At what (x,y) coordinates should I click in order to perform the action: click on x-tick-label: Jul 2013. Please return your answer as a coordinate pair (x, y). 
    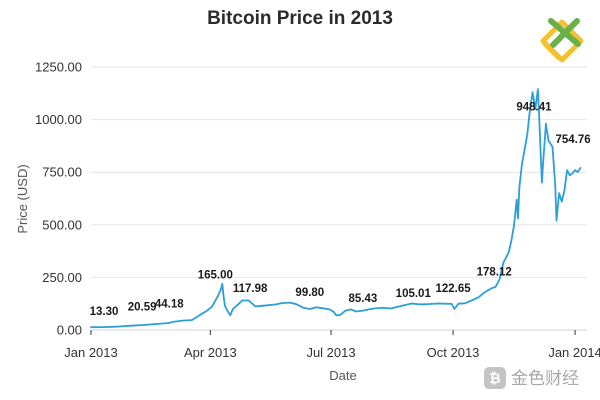
    Looking at the image, I should click on (330, 352).